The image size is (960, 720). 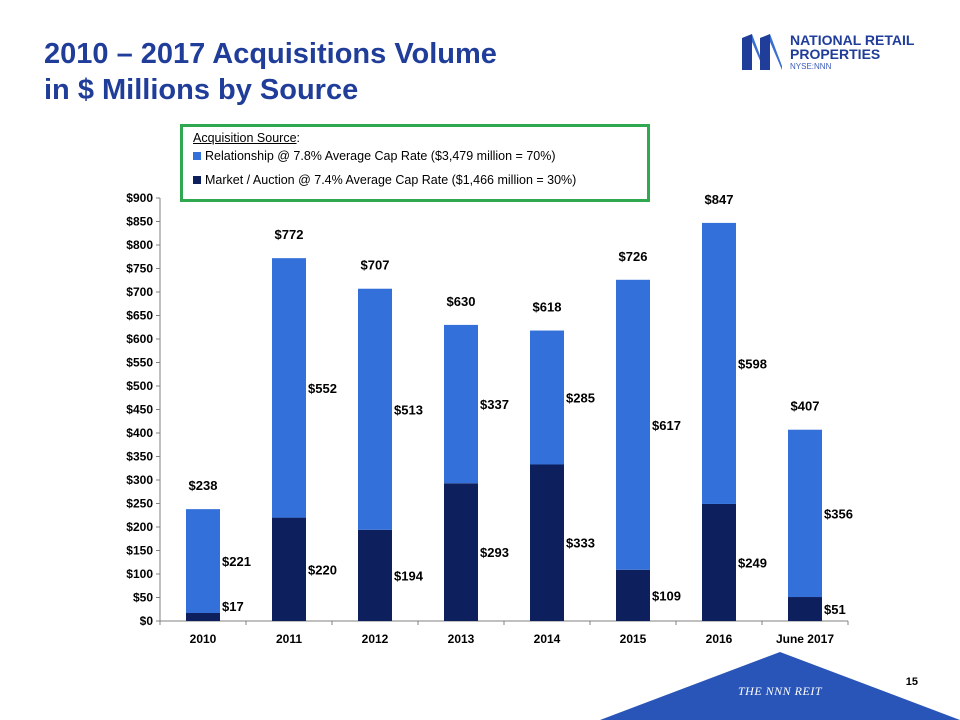 I want to click on logo-text-line-2: PROPERTIES, so click(x=835, y=54).